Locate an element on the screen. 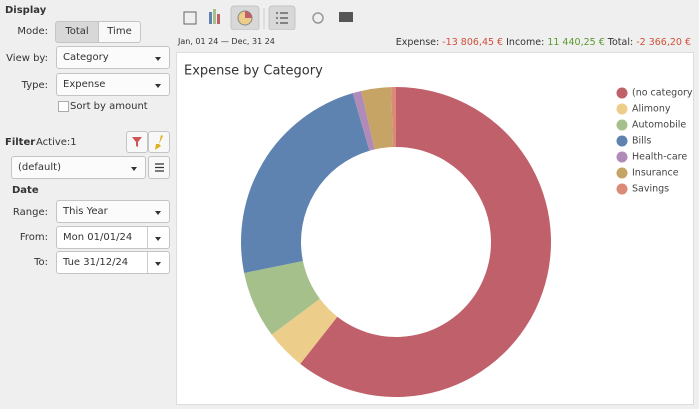 This screenshot has width=699, height=409. date-value: Tue 31/12/24 is located at coordinates (96, 262).